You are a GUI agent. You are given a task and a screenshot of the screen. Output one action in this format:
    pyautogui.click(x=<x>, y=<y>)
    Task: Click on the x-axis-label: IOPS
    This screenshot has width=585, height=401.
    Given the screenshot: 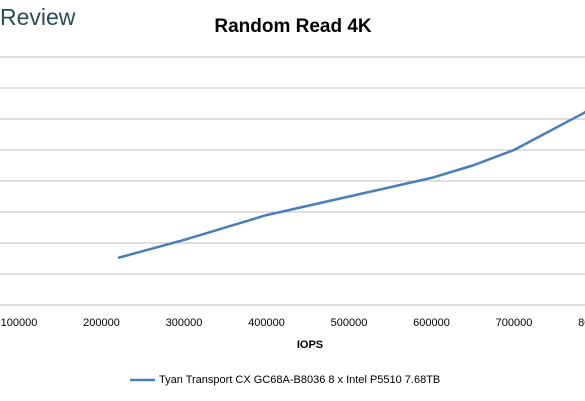 What is the action you would take?
    pyautogui.click(x=310, y=345)
    